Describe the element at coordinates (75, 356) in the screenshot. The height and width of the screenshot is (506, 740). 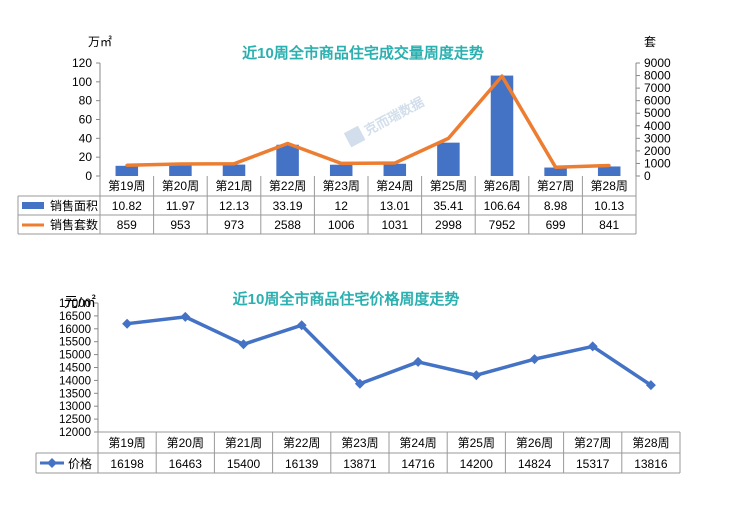
I see `price-tick-label: 15000` at that location.